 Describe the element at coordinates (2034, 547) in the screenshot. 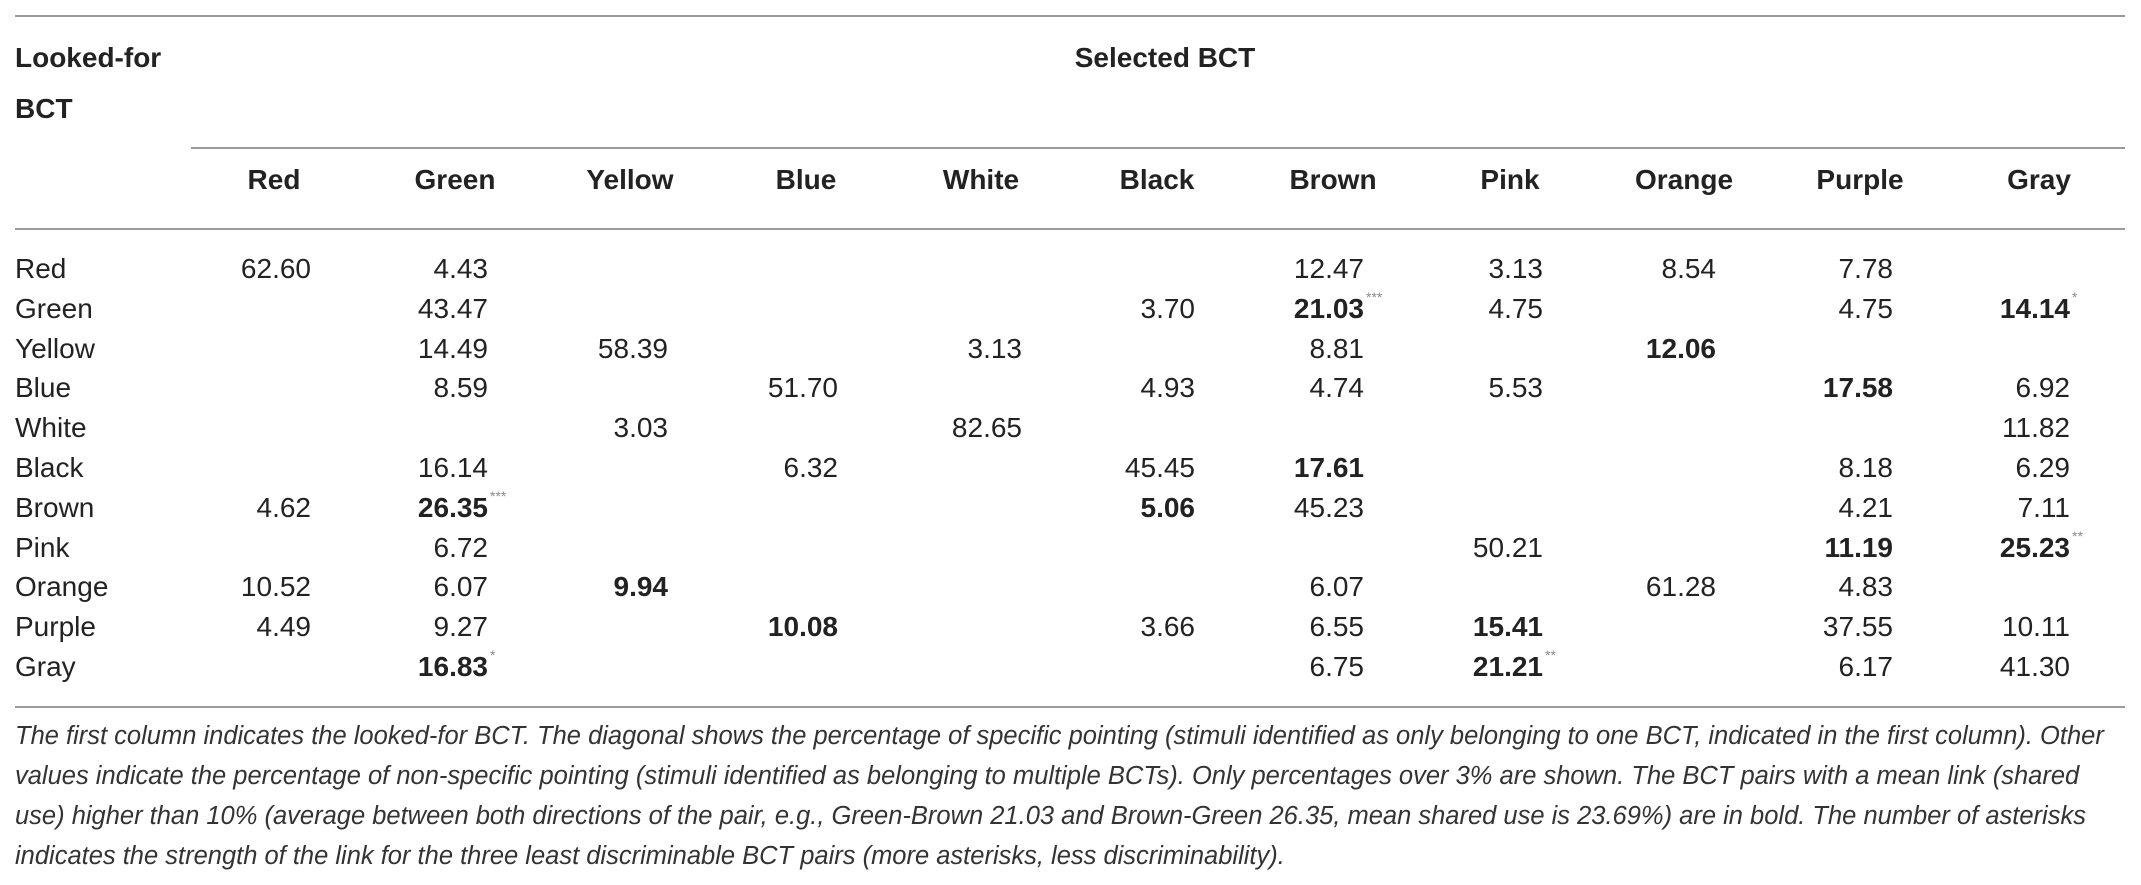

I see `cell-value: 25.23` at that location.